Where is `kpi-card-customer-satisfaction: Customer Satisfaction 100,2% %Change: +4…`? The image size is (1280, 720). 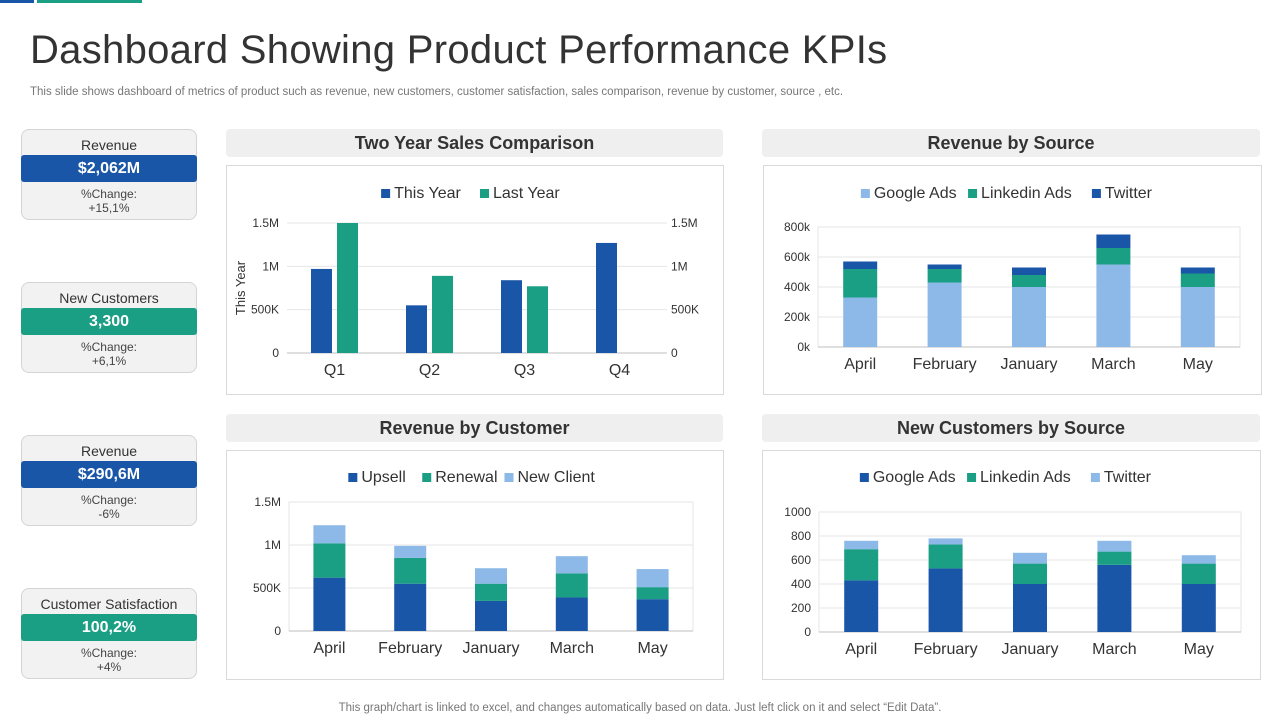
kpi-card-customer-satisfaction: Customer Satisfaction 100,2% %Change: +4… is located at coordinates (109, 633).